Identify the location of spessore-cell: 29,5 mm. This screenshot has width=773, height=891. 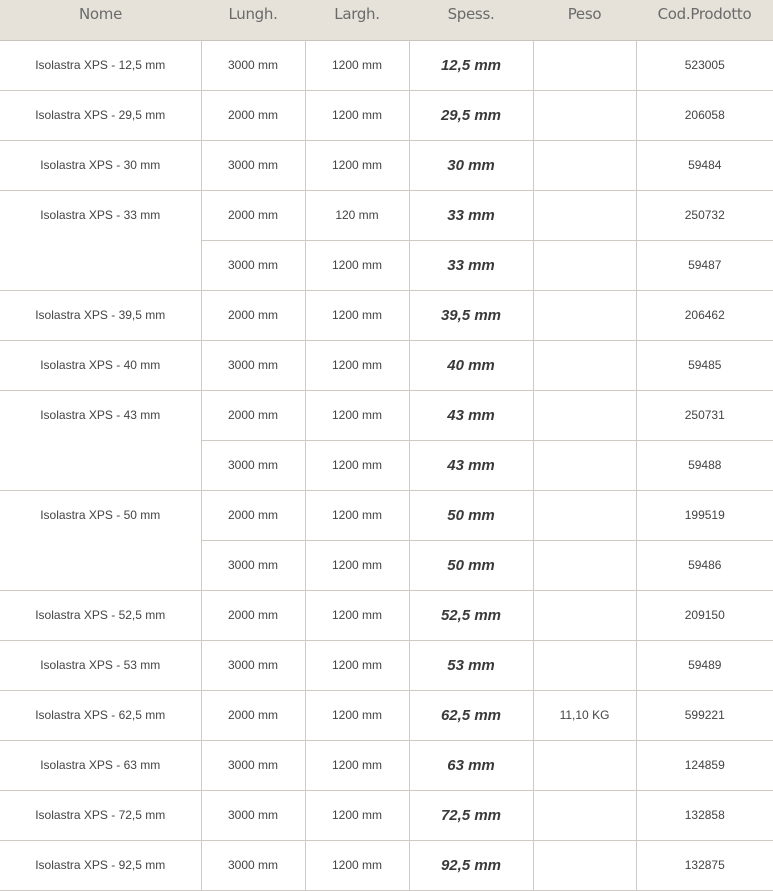
(471, 115).